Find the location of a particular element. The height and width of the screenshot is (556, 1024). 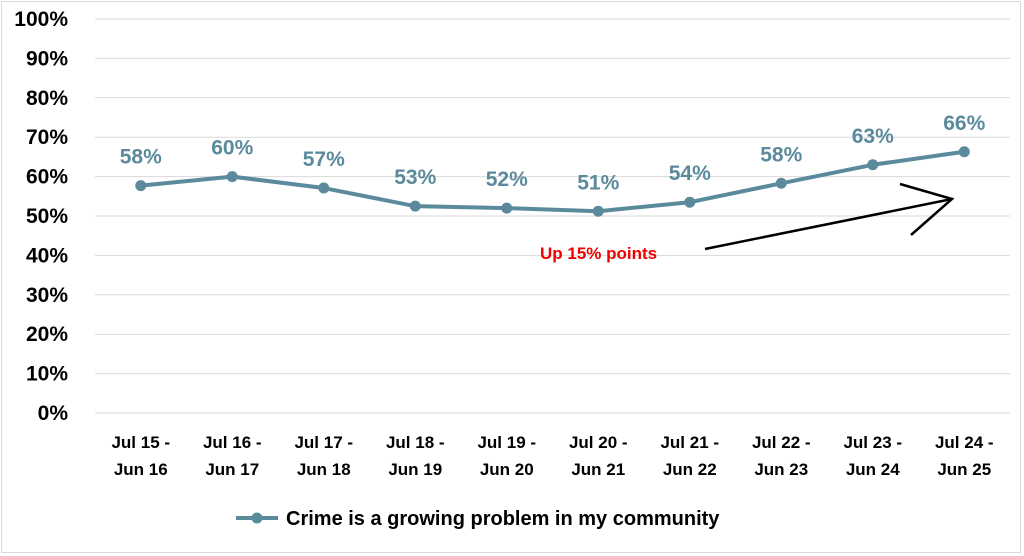

x-tick-label: Jul 20 - is located at coordinates (598, 442).